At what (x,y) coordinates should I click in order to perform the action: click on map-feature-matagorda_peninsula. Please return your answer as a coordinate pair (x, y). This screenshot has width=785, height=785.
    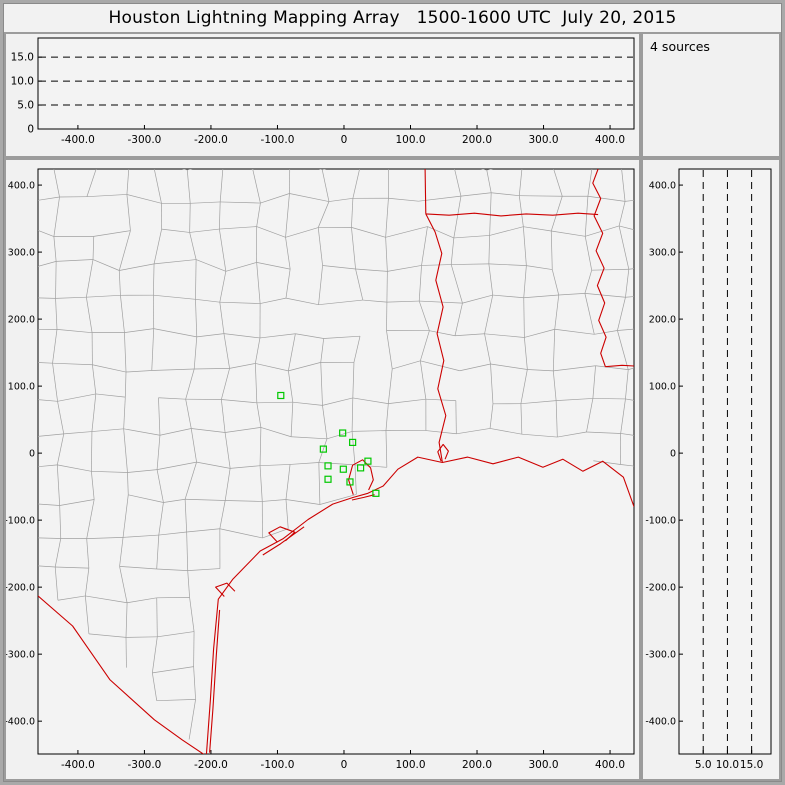
    Looking at the image, I should click on (283, 541).